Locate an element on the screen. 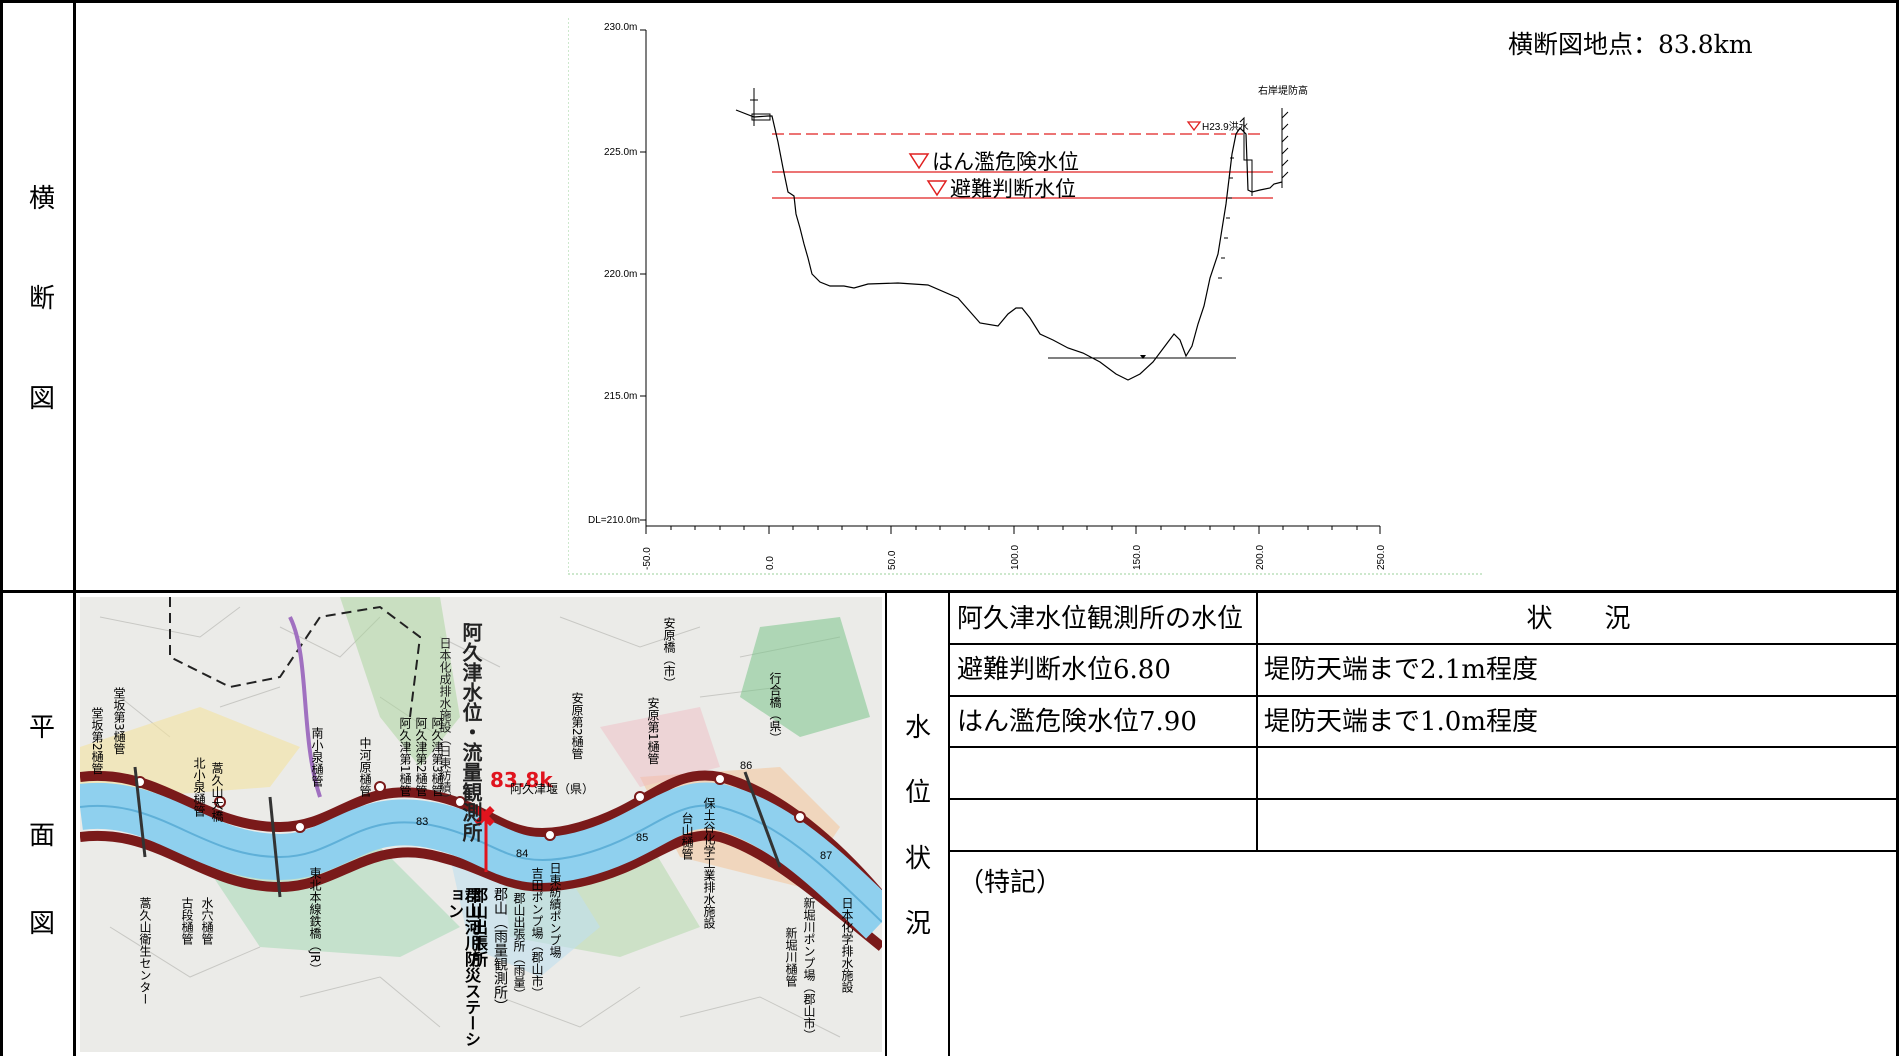 This screenshot has height=1056, width=1899. zone-pink is located at coordinates (660, 747).